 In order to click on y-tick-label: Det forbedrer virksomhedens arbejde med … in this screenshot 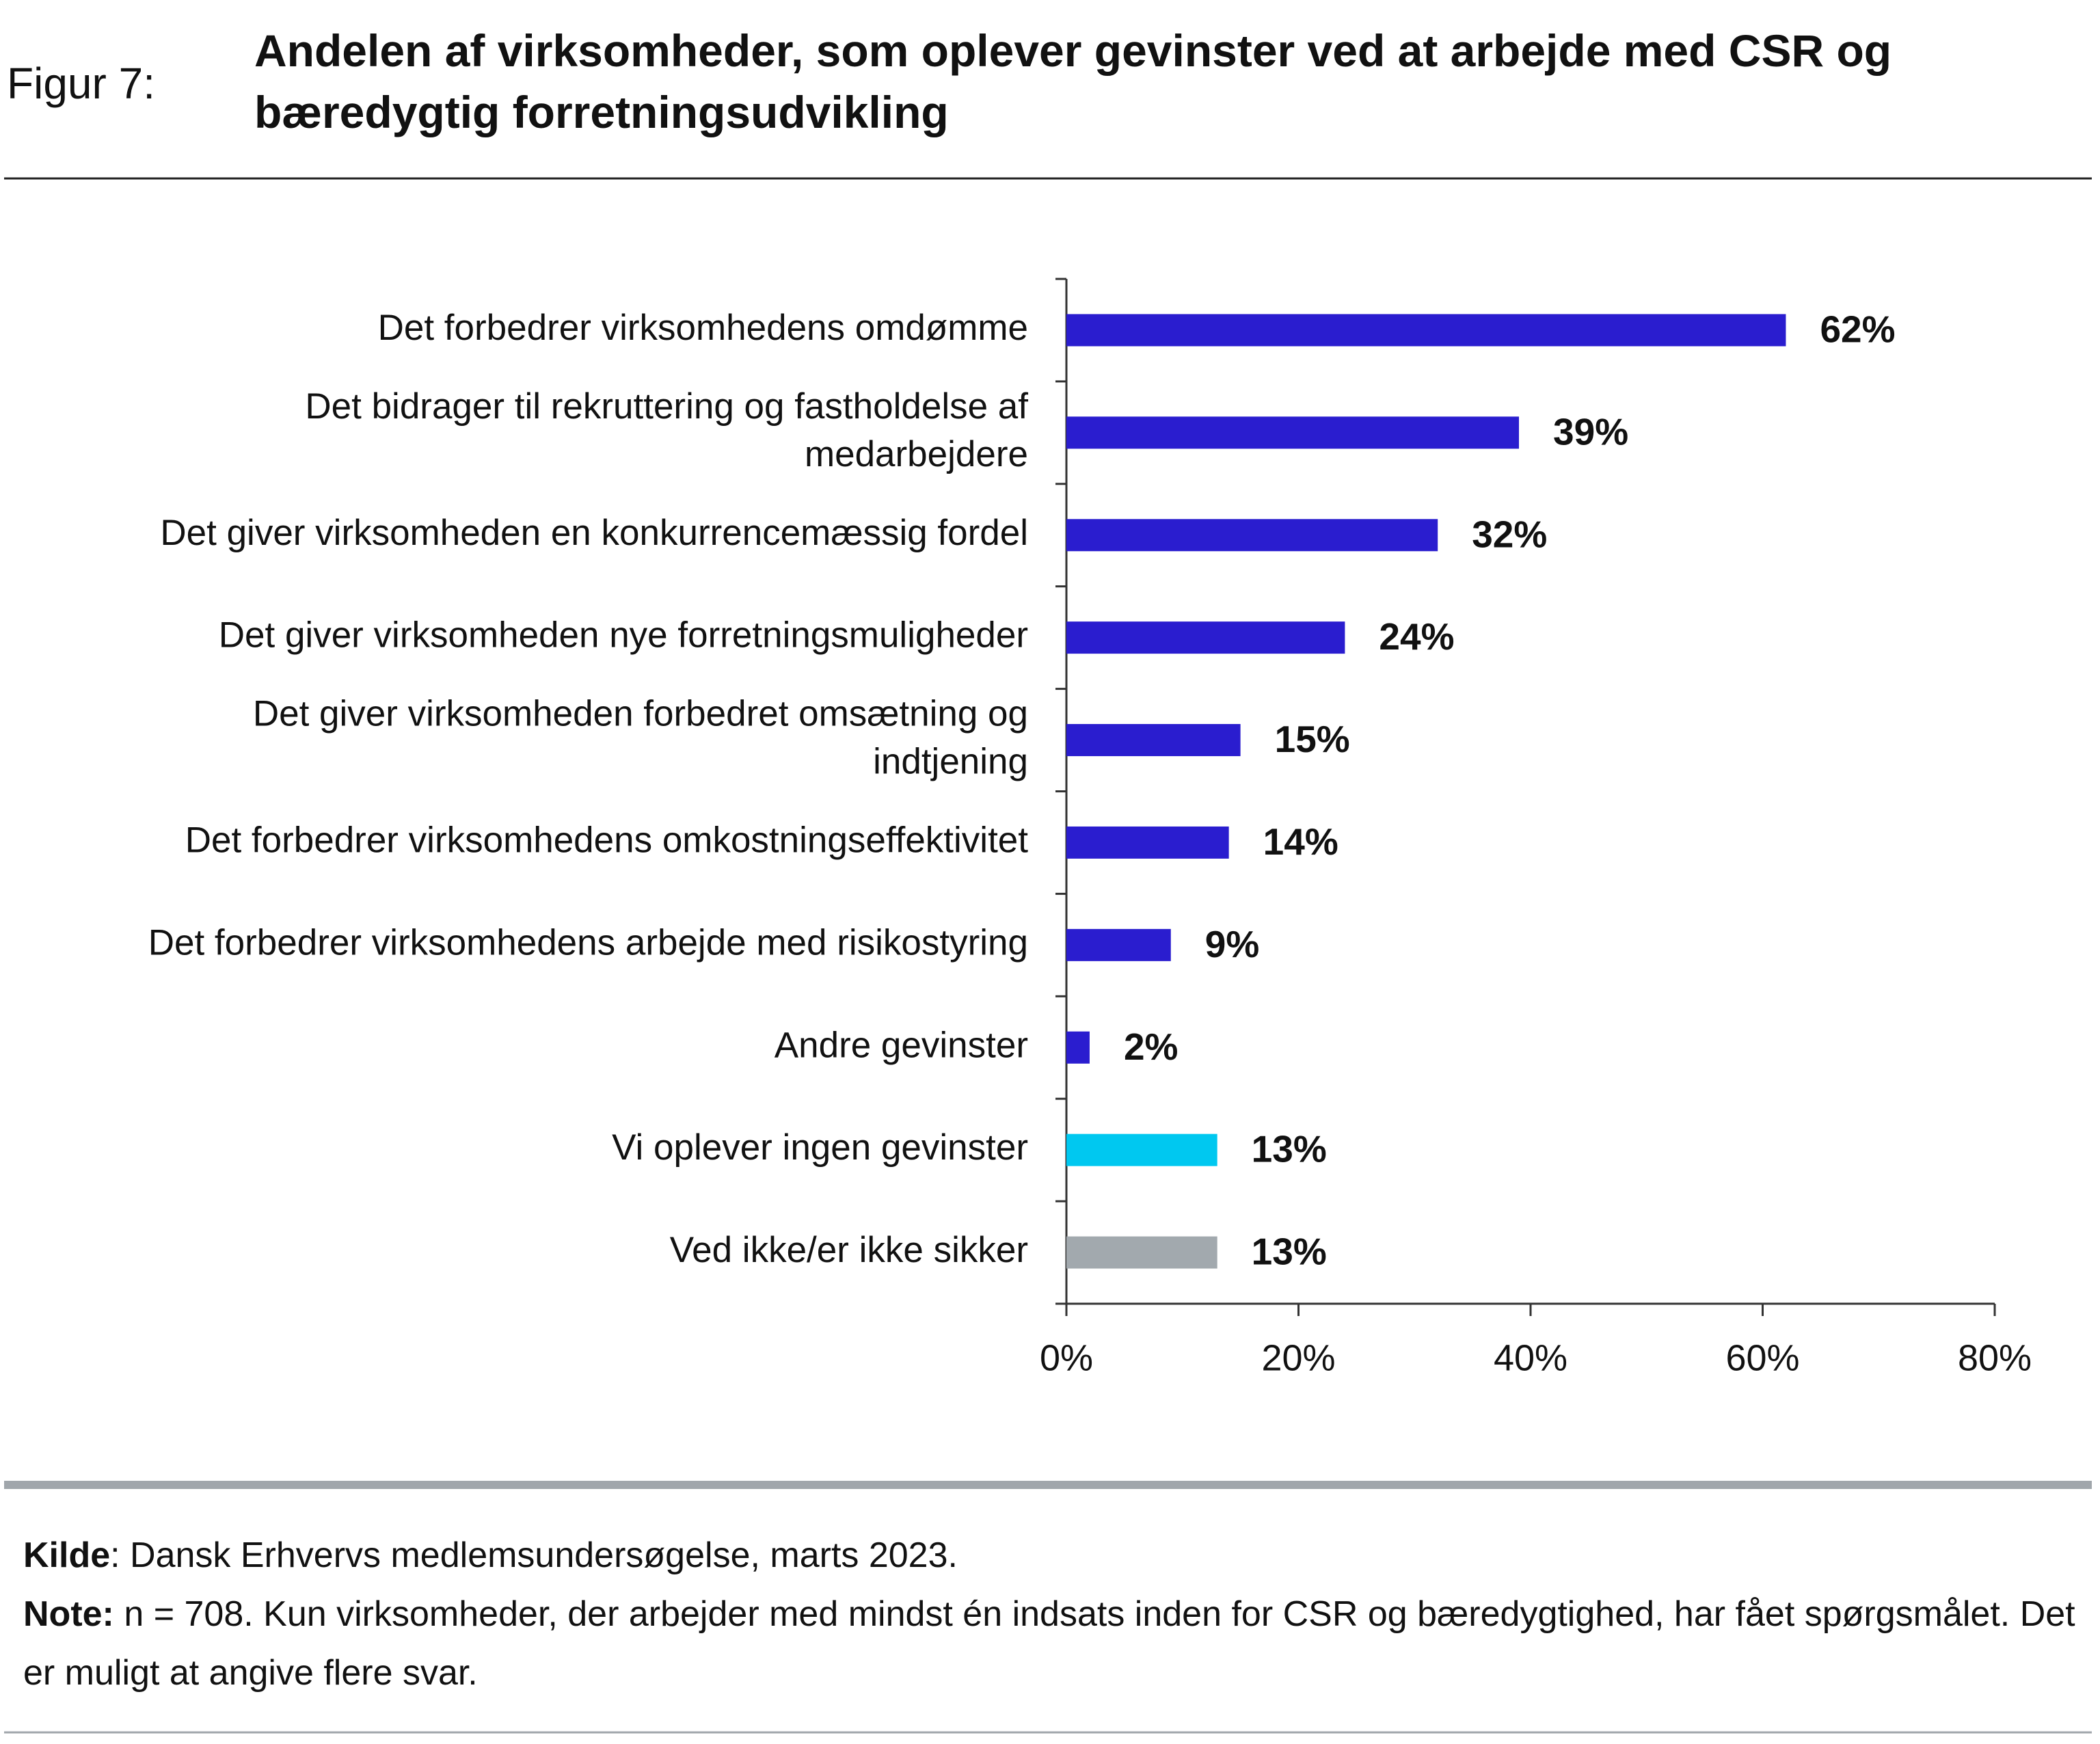, I will do `click(588, 942)`.